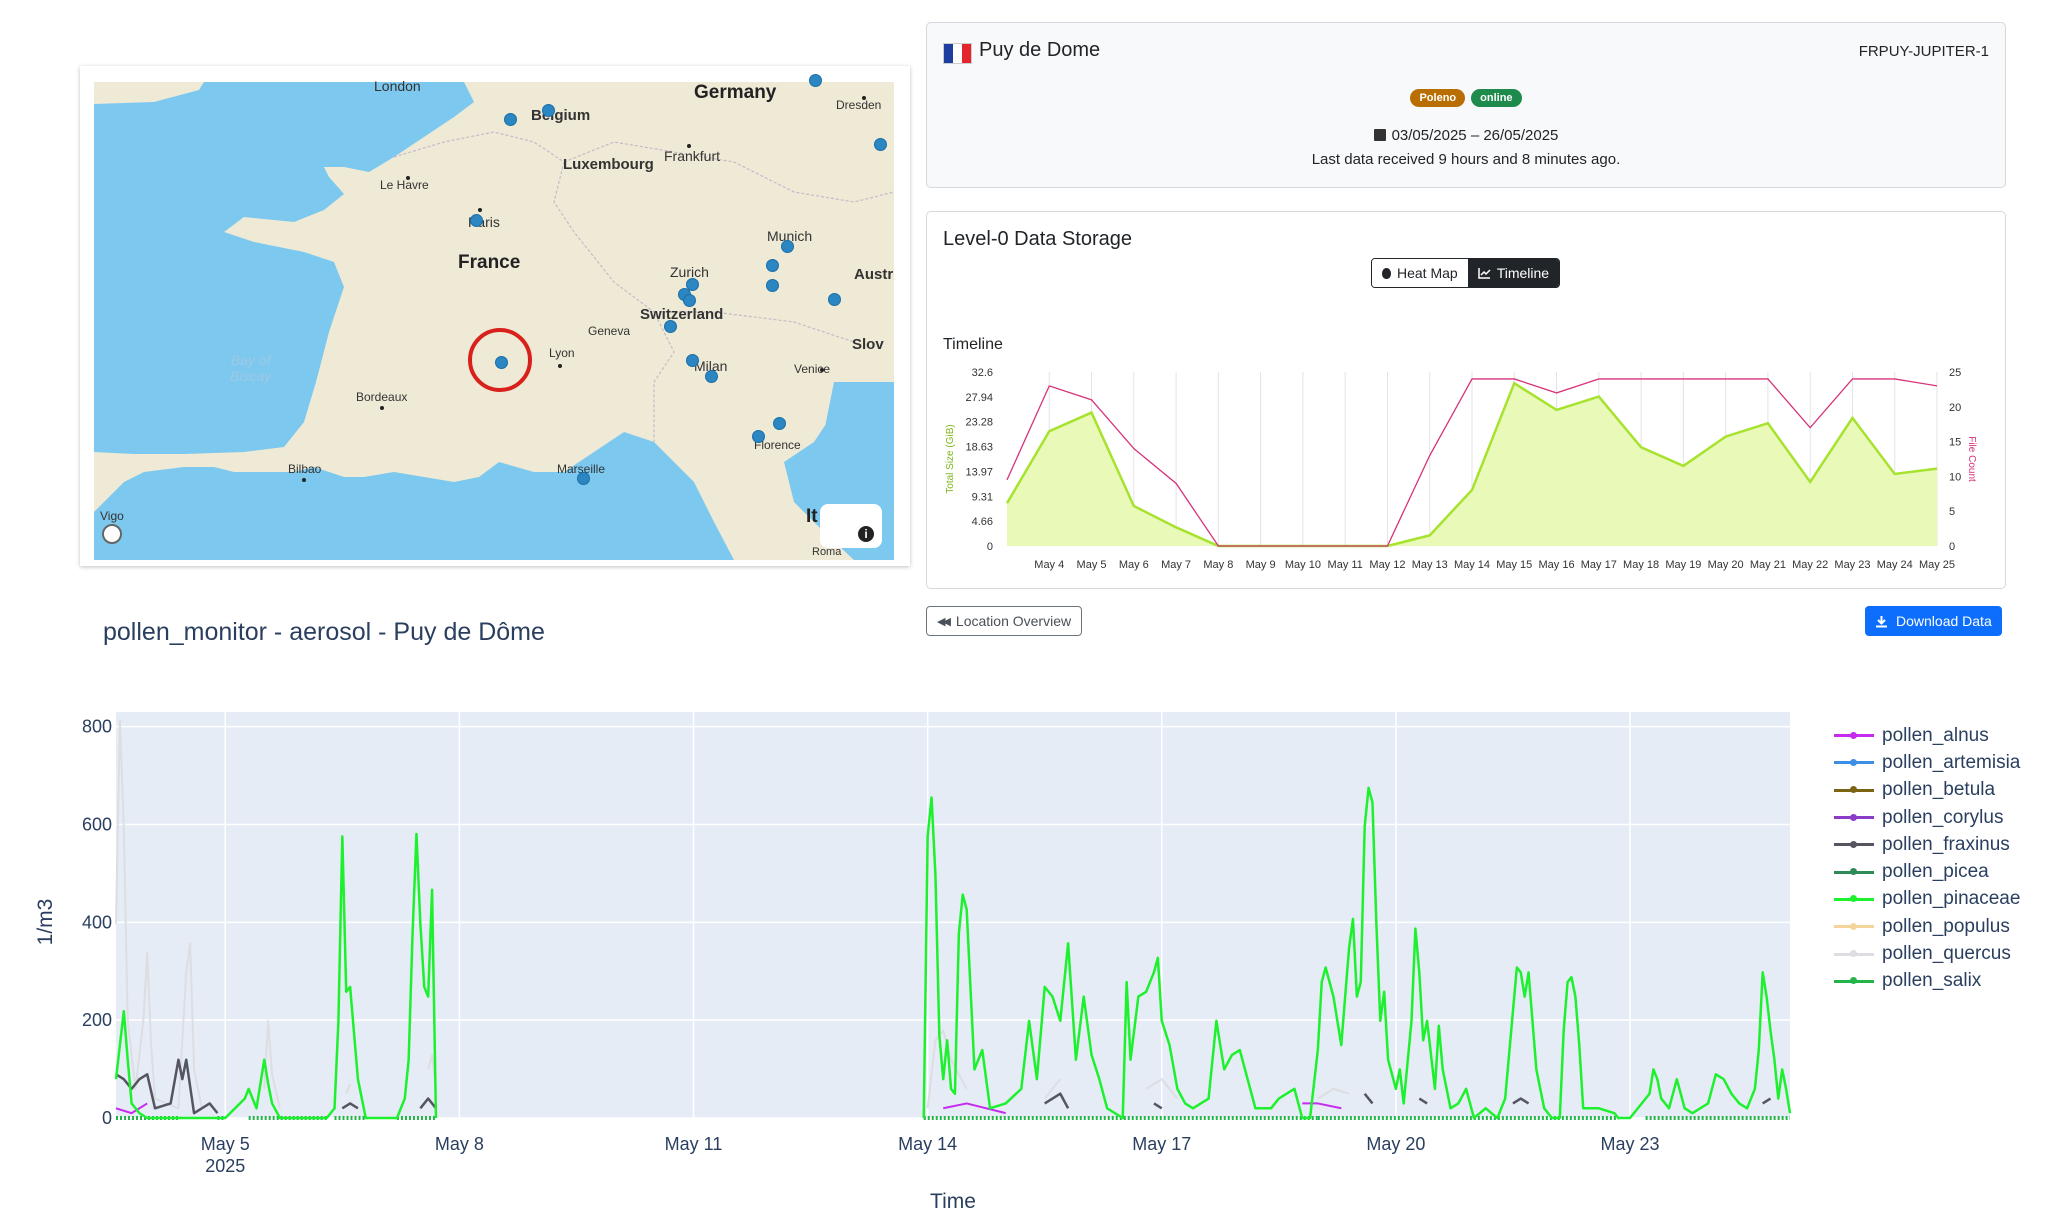 Image resolution: width=2048 pixels, height=1215 pixels. Describe the element at coordinates (777, 445) in the screenshot. I see `map-label-florence: Florence` at that location.